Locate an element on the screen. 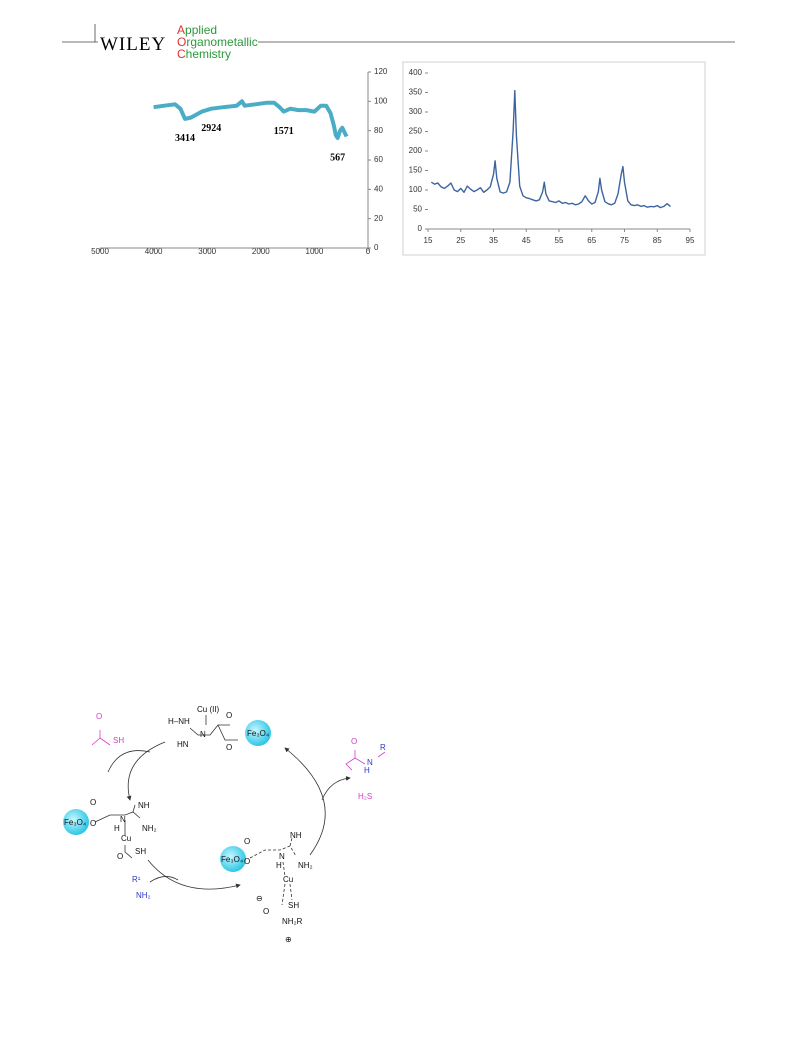 This screenshot has height=1043, width=793. scheme-label: HN is located at coordinates (183, 744).